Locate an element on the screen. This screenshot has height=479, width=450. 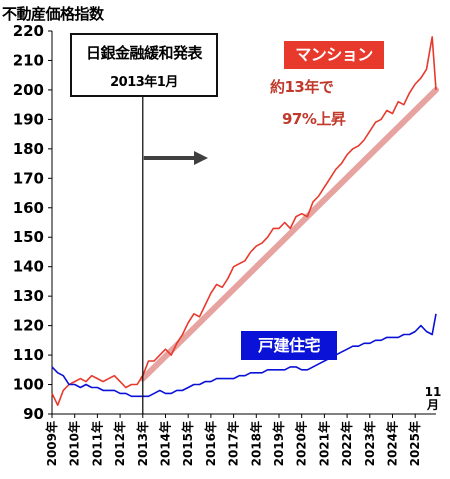
x-tick-label: 2017年 is located at coordinates (233, 443).